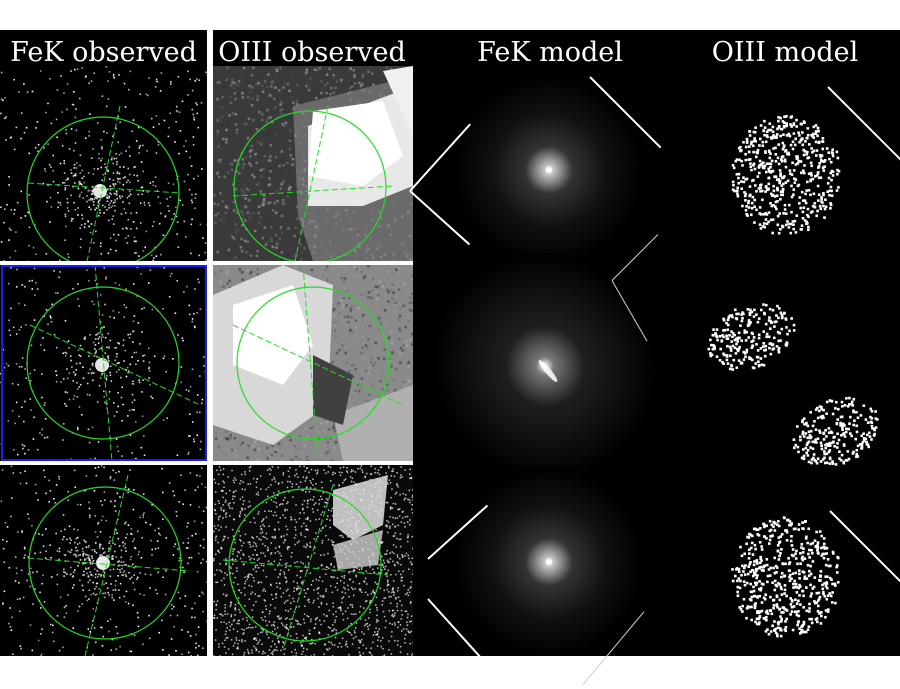 The height and width of the screenshot is (689, 900). Describe the element at coordinates (312, 53) in the screenshot. I see `column-title-oiii-observed: OIII observed` at that location.